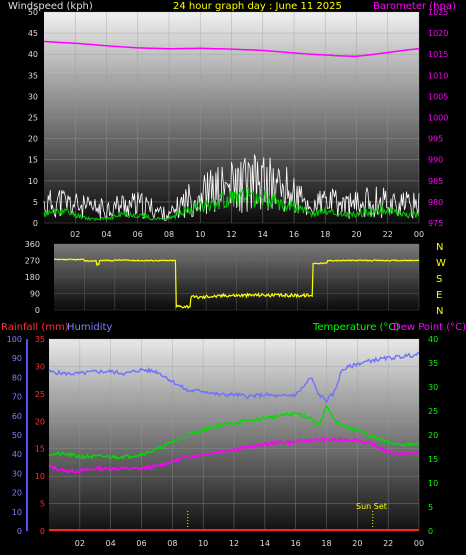 Image resolution: width=466 pixels, height=555 pixels. What do you see at coordinates (40, 394) in the screenshot?
I see `rainfall-tick-label: 25` at bounding box center [40, 394].